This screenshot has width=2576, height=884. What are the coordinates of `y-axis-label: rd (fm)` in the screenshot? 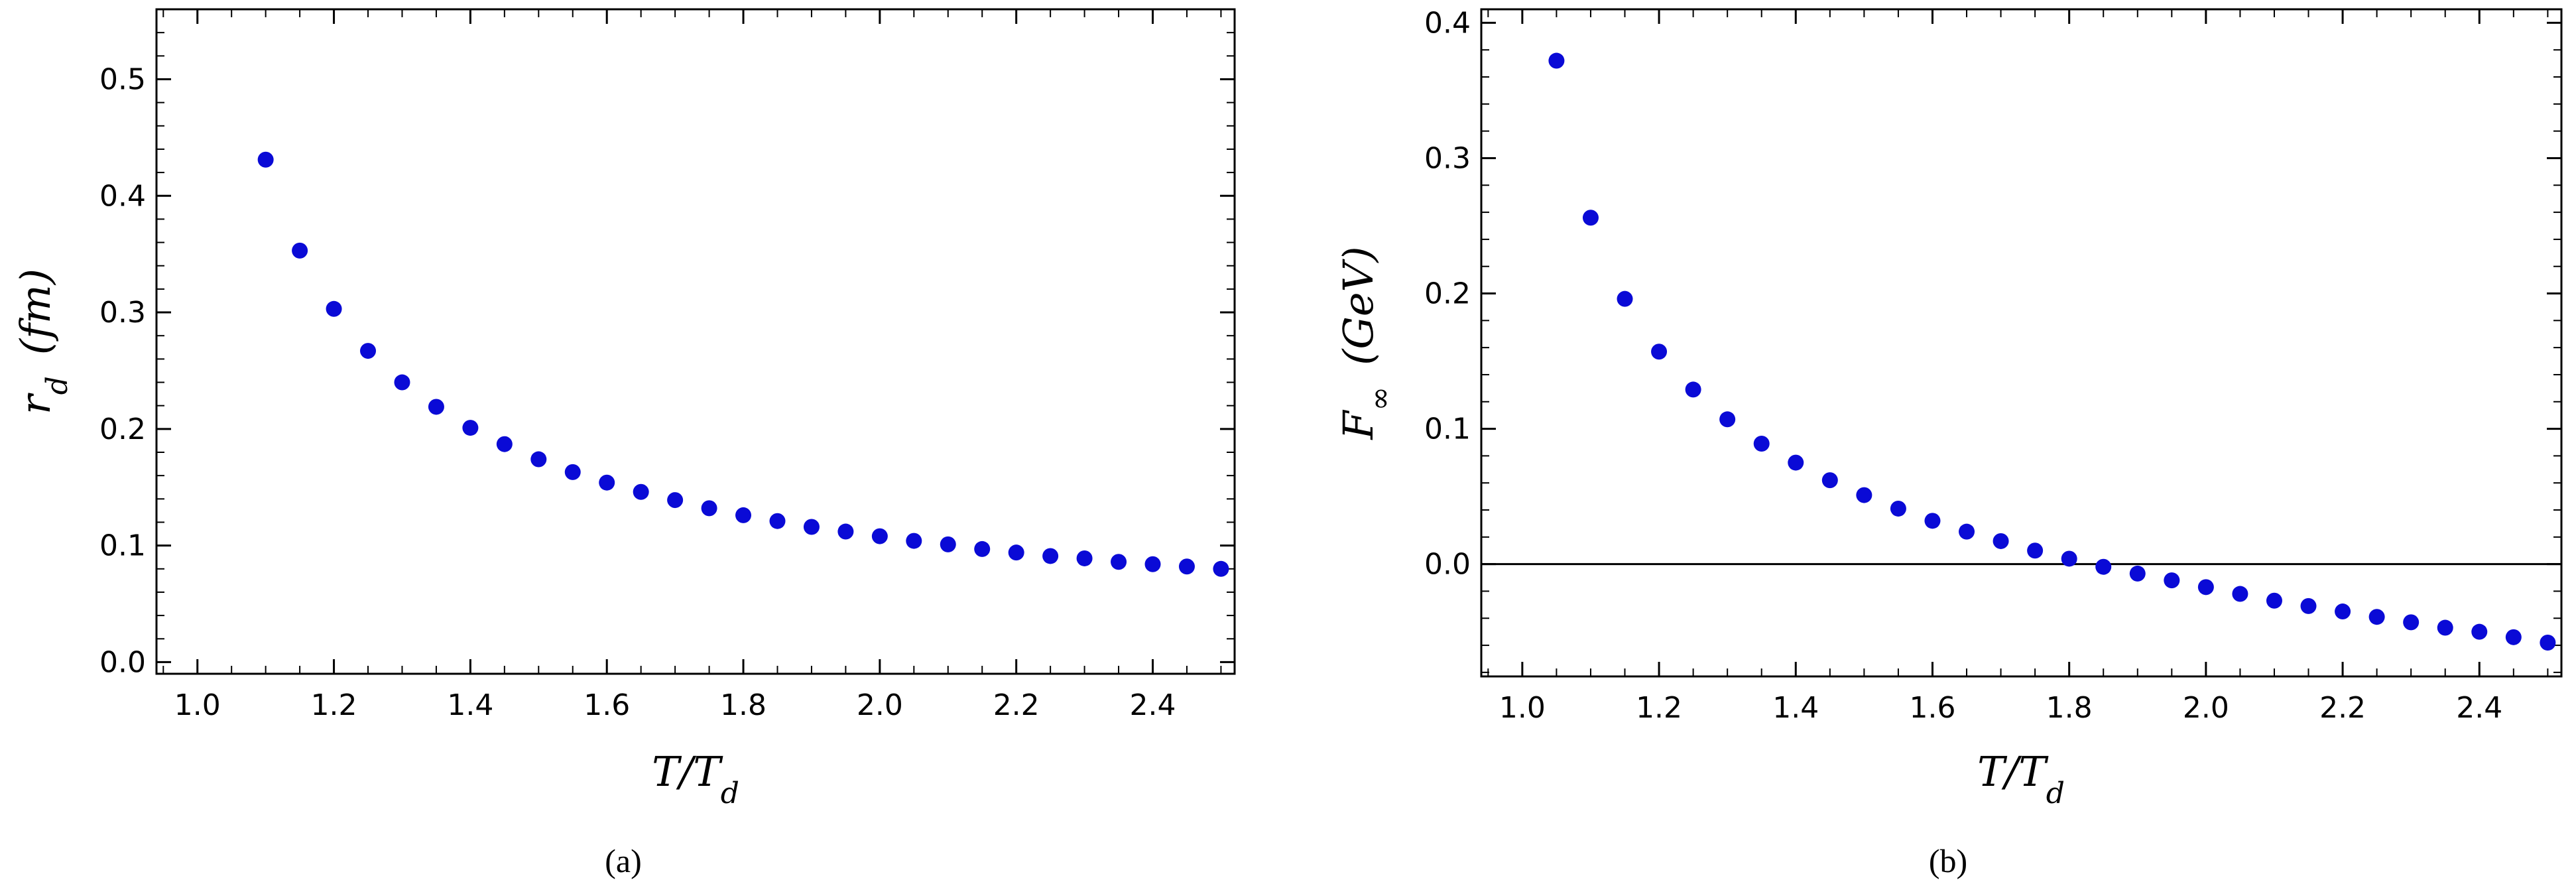 It's located at (42, 341).